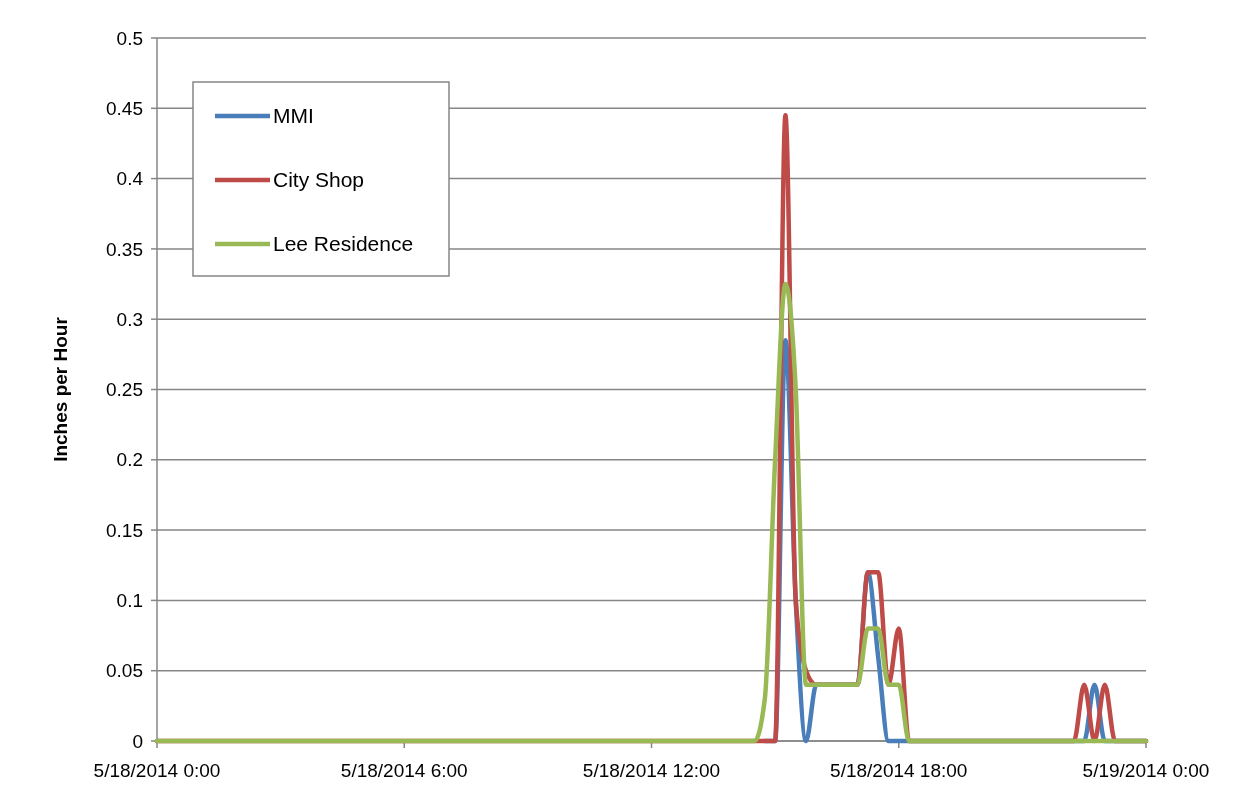  Describe the element at coordinates (404, 770) in the screenshot. I see `x-tick-label: 5/18/2014 6:00` at that location.